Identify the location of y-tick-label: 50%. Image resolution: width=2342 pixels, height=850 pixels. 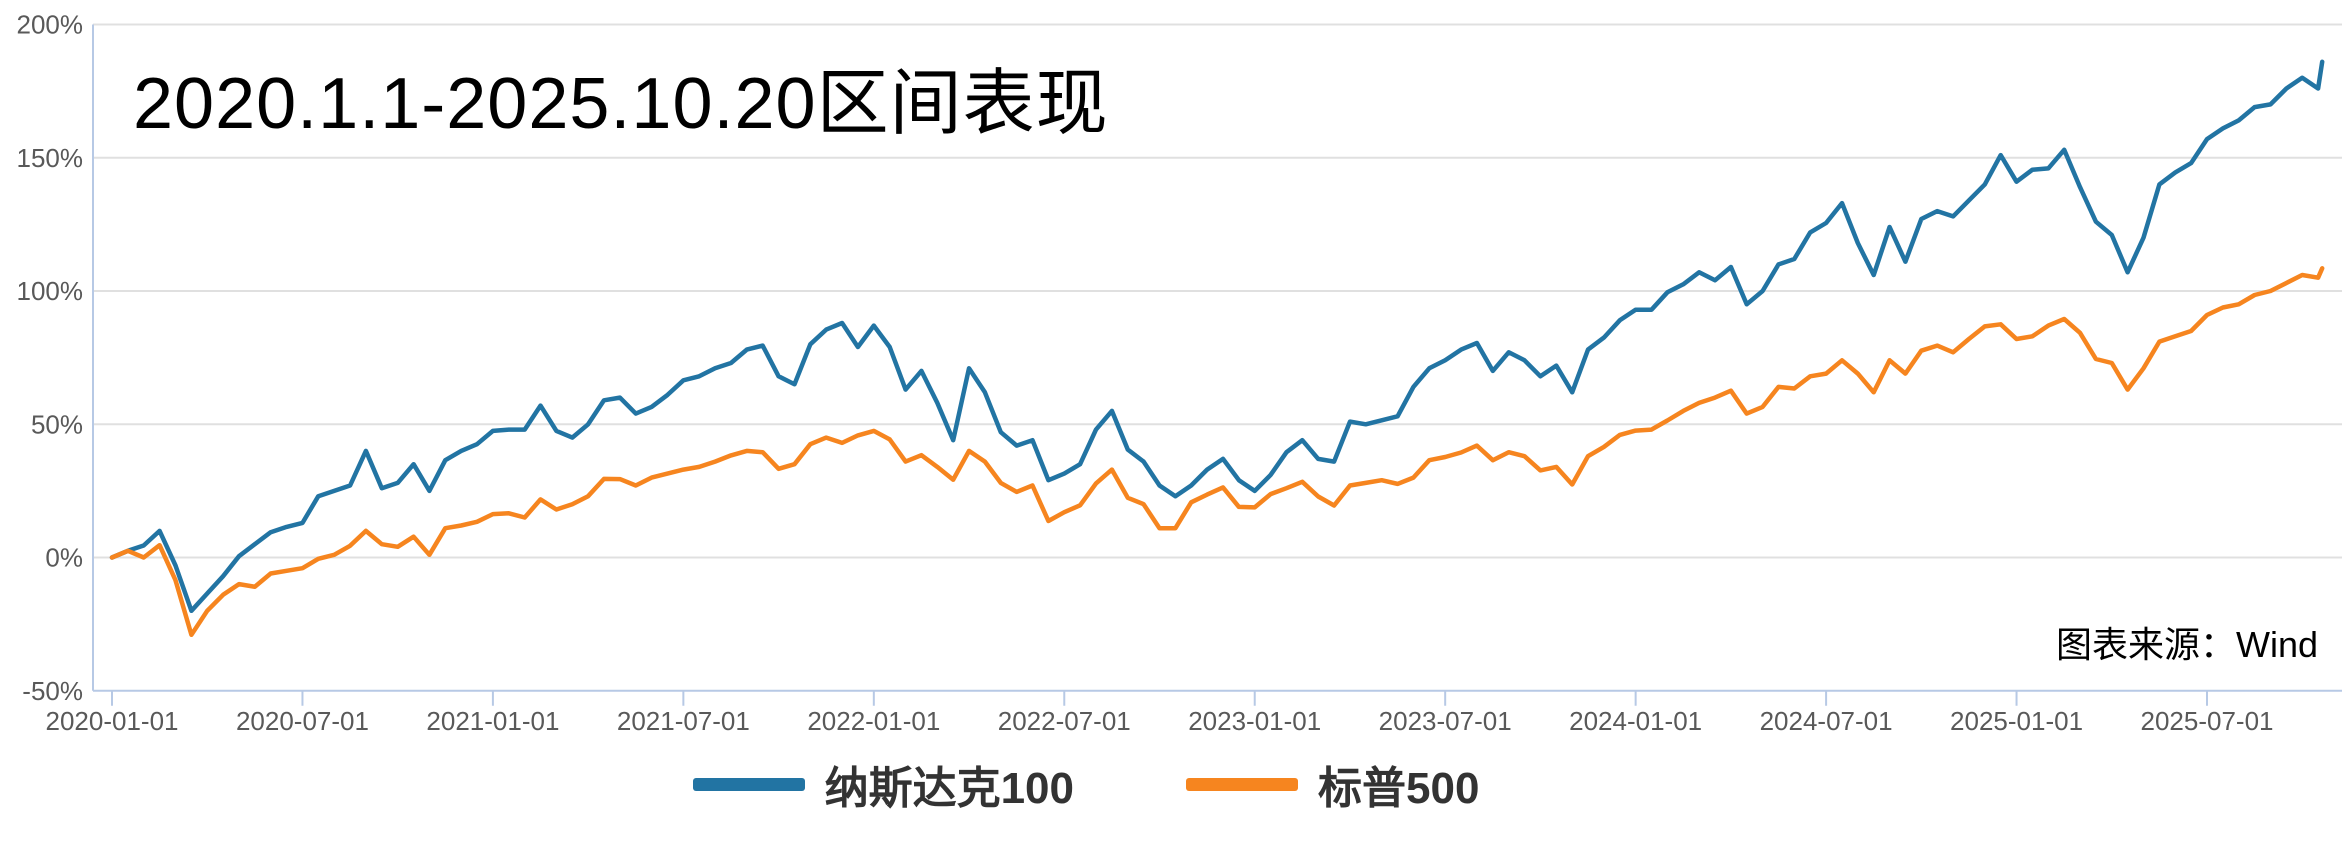
(57, 424).